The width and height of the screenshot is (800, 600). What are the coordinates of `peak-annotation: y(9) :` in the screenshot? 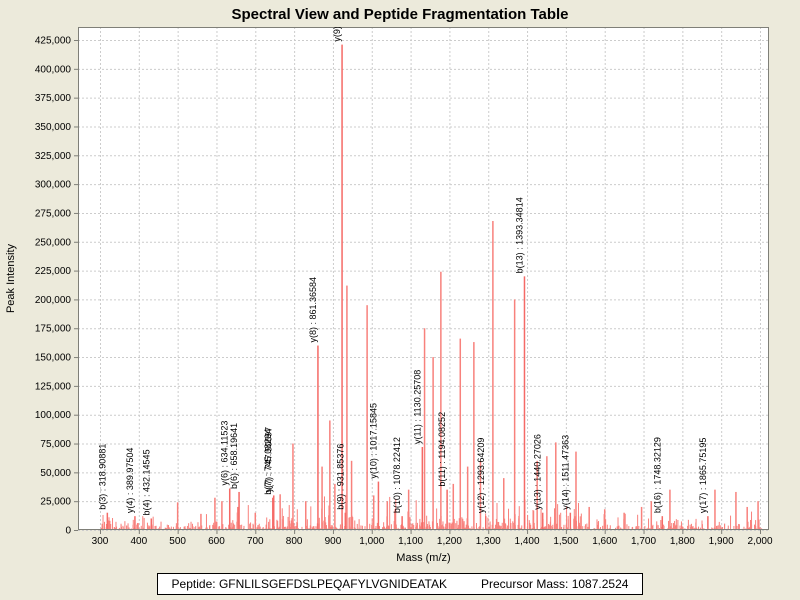 It's located at (337, 31).